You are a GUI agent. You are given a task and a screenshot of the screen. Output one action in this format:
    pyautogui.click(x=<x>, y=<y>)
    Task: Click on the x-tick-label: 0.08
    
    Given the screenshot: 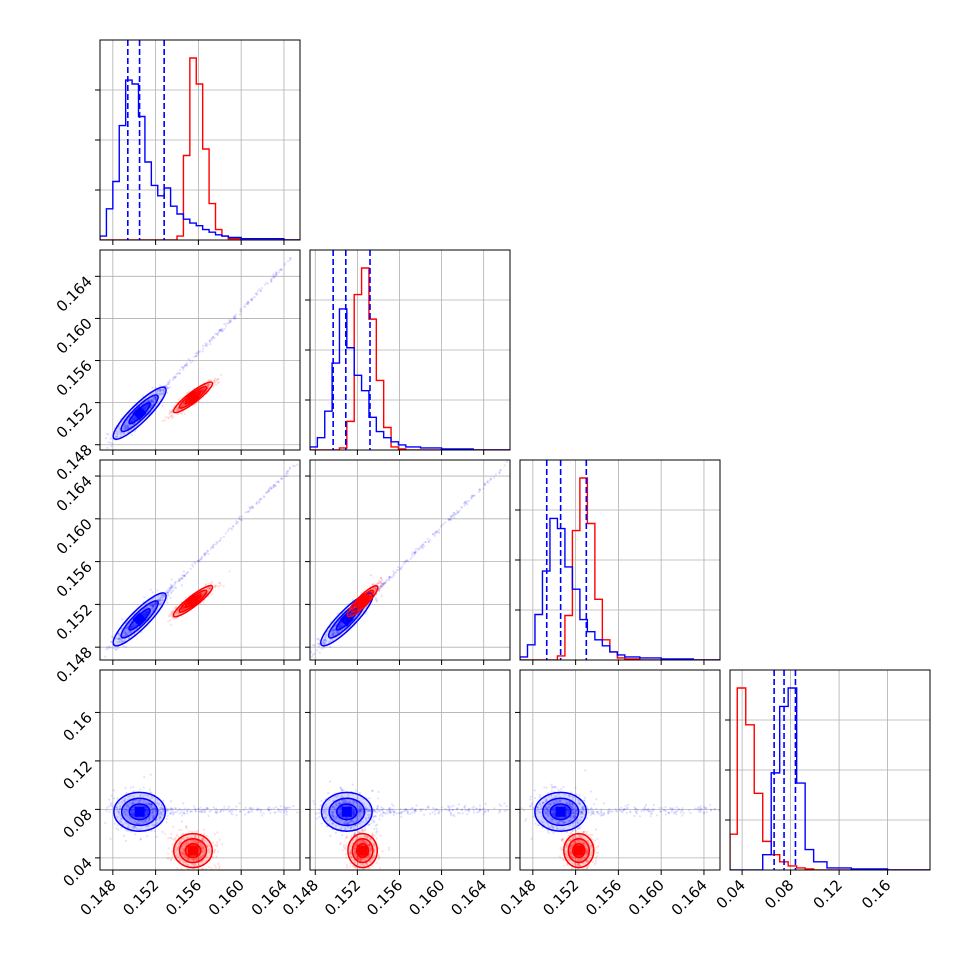 What is the action you would take?
    pyautogui.click(x=779, y=894)
    